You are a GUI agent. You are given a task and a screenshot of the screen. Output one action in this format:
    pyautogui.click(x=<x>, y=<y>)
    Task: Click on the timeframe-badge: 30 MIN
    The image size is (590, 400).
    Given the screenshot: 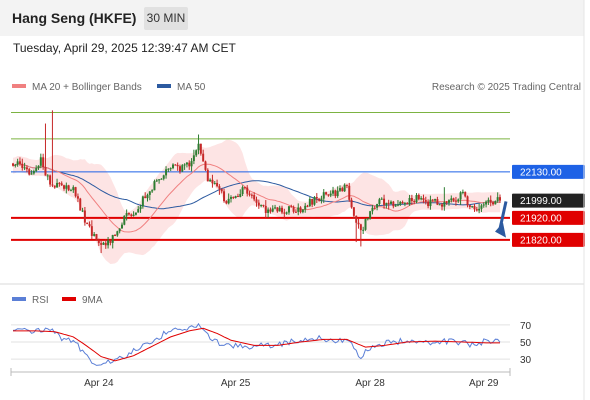 What is the action you would take?
    pyautogui.click(x=166, y=18)
    